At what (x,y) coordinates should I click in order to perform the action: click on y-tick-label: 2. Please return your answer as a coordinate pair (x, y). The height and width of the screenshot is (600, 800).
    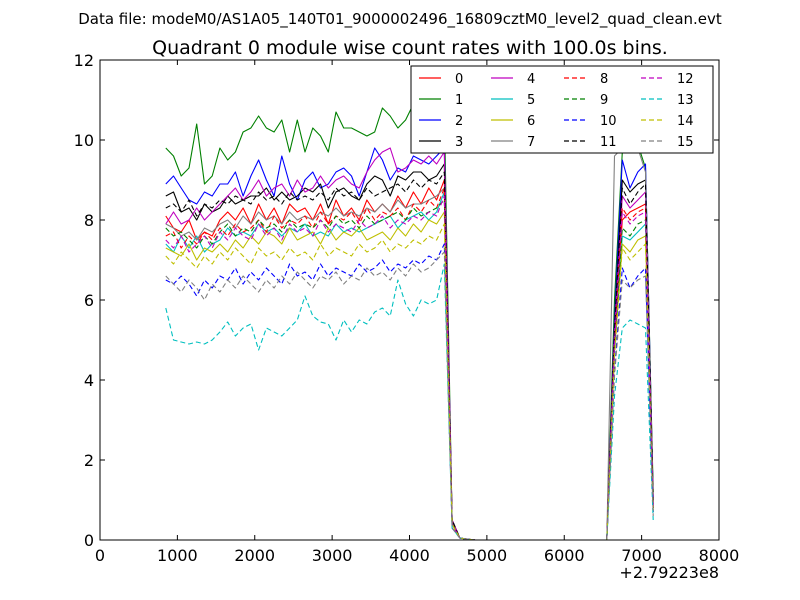
    Looking at the image, I should click on (89, 460).